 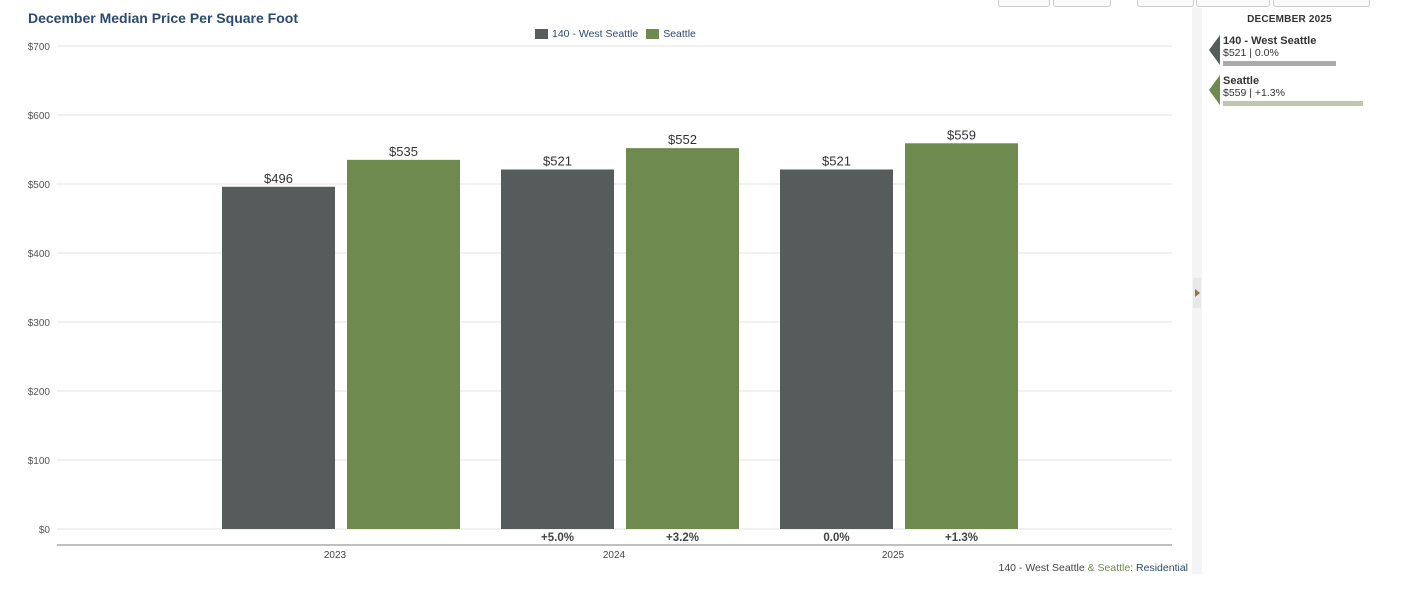 I want to click on bar-value-label: $552, so click(x=682, y=139).